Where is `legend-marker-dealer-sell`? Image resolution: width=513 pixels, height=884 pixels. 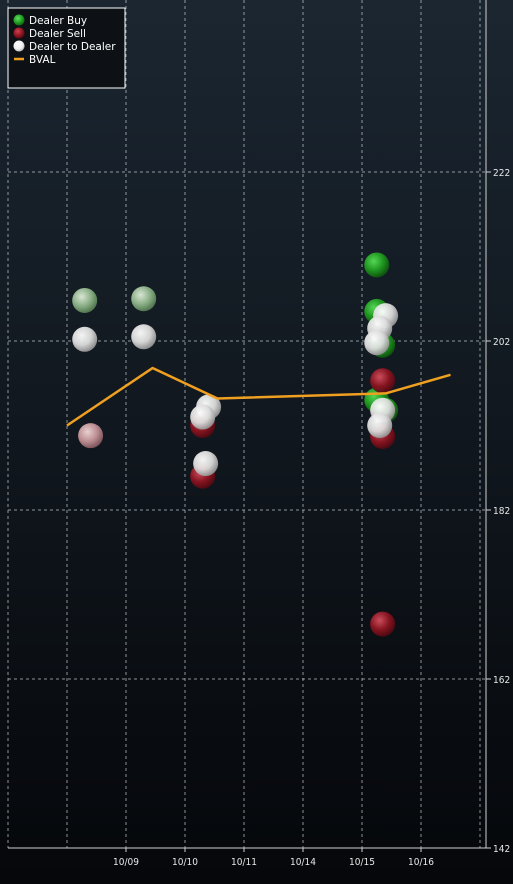 legend-marker-dealer-sell is located at coordinates (19, 33).